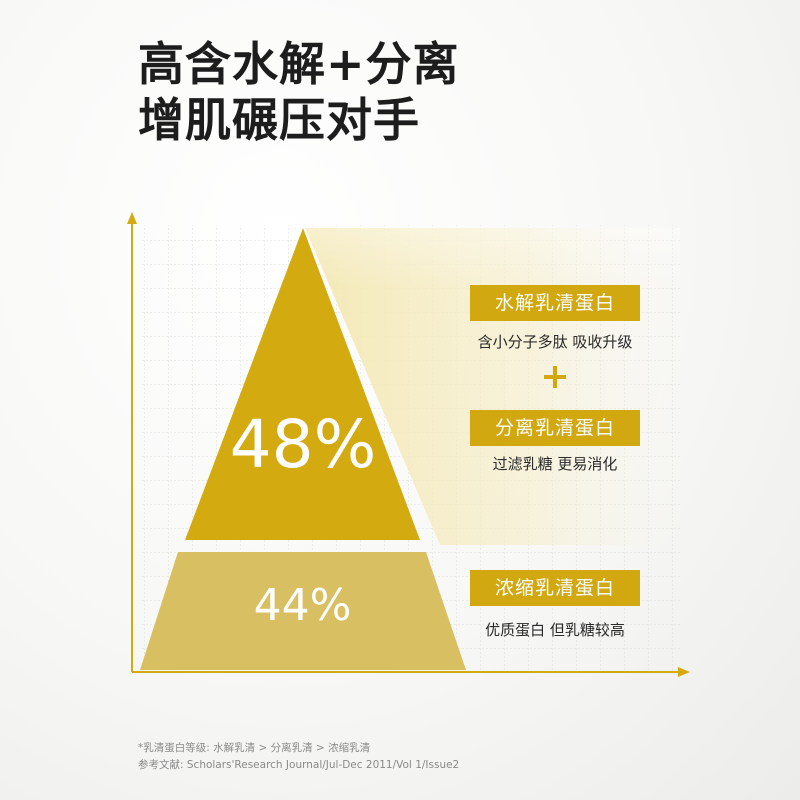 The height and width of the screenshot is (800, 800). Describe the element at coordinates (302, 605) in the screenshot. I see `tier-bottom-percent: 44%` at that location.